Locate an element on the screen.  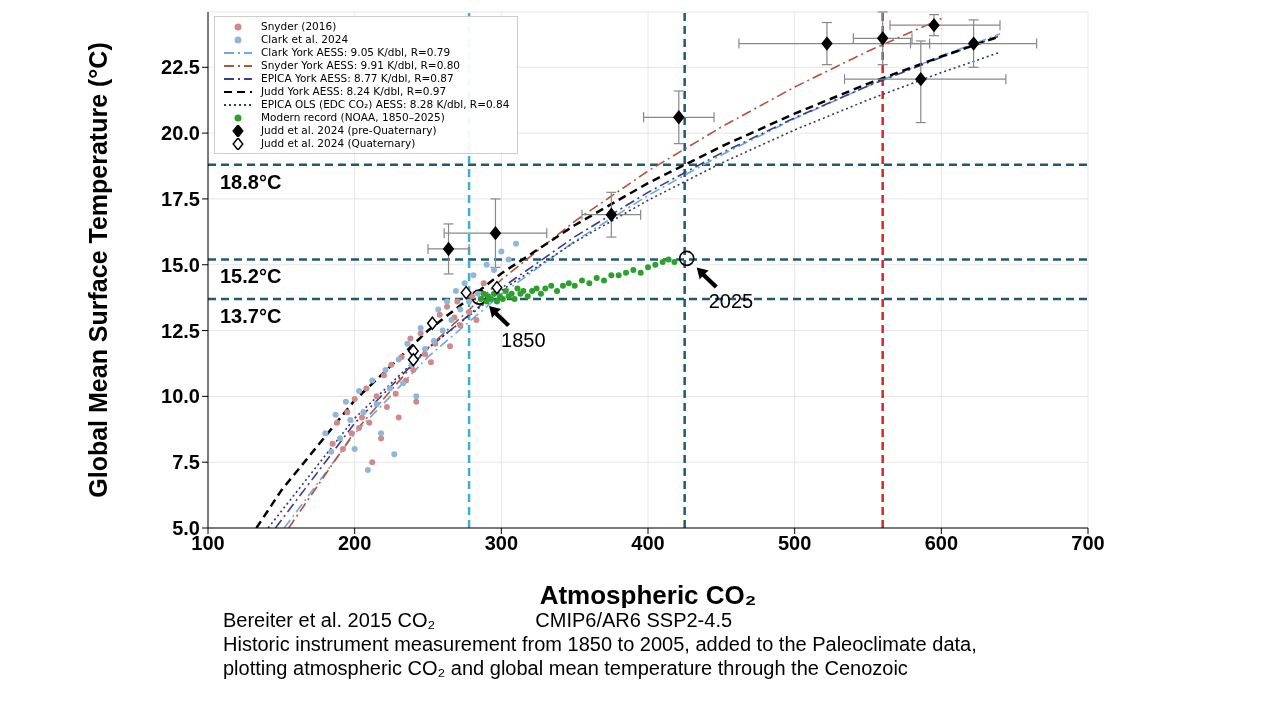
y-tick-label: 20.0 is located at coordinates (180, 133).